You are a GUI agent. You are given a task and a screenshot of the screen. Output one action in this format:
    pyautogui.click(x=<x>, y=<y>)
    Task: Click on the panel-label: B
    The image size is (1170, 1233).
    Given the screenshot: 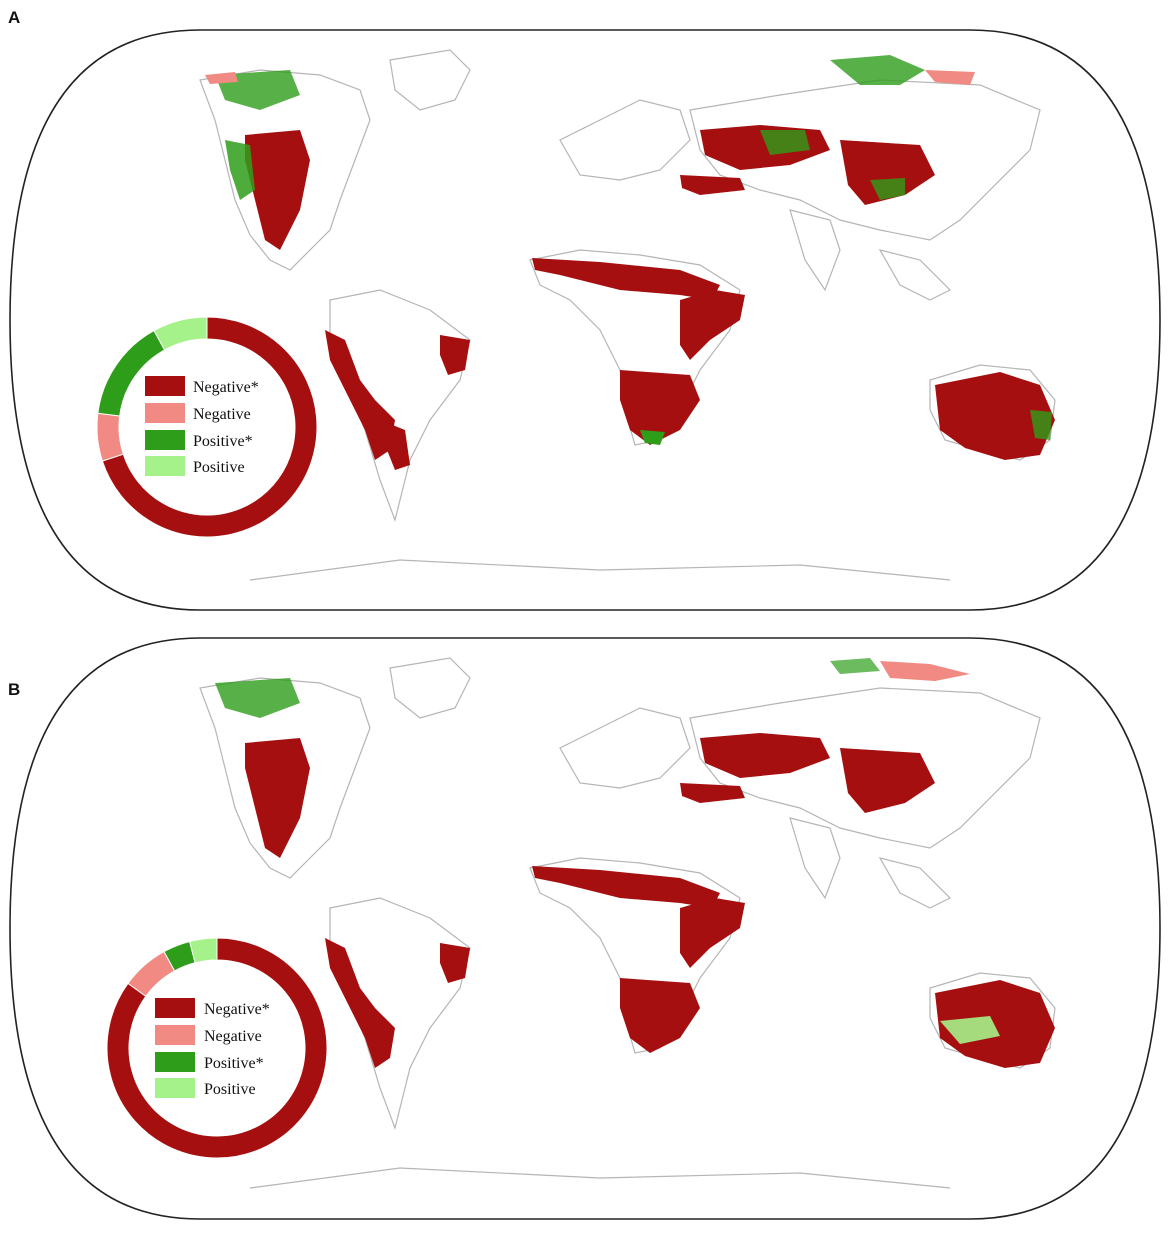 What is the action you would take?
    pyautogui.click(x=14, y=689)
    